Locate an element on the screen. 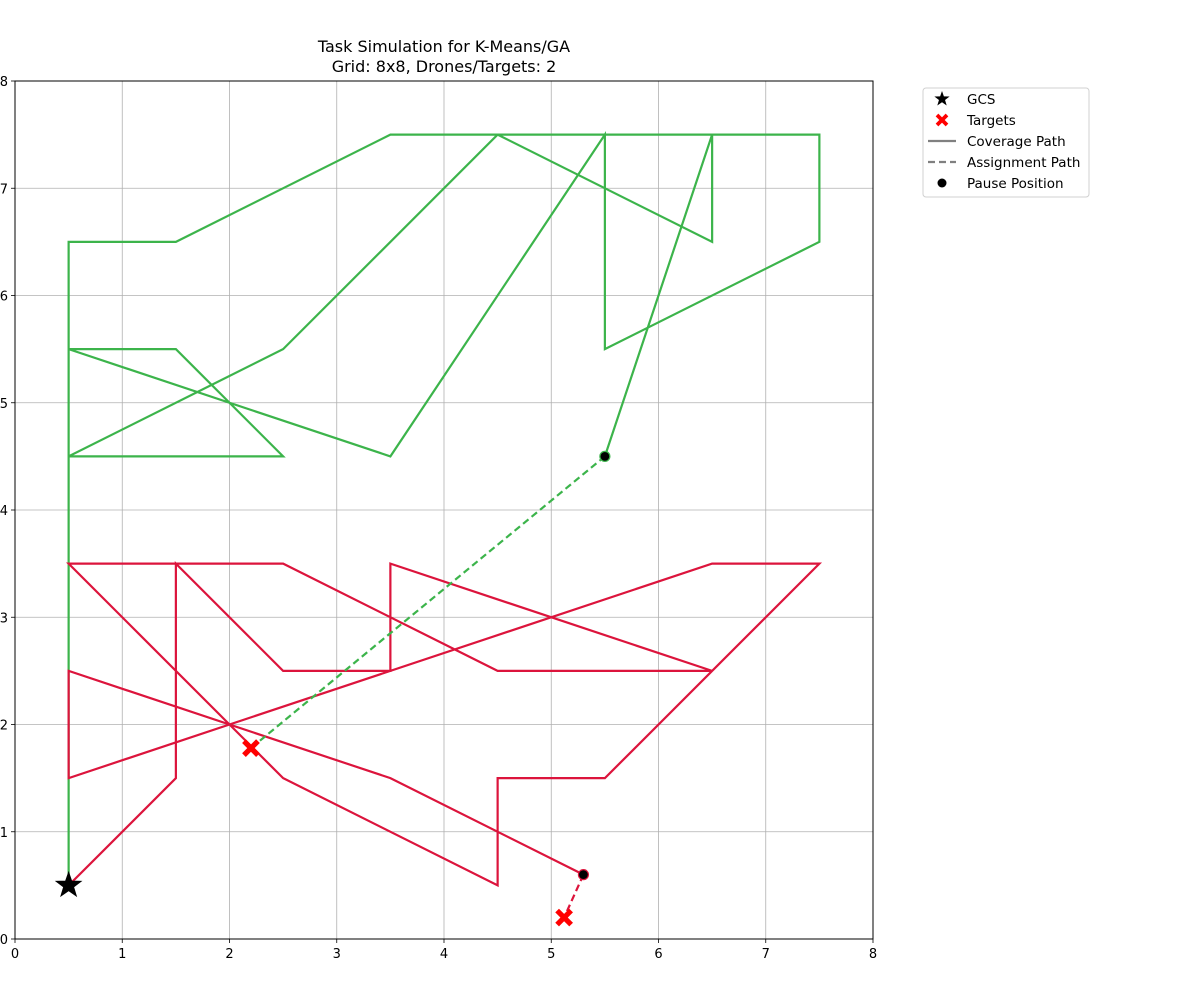 The width and height of the screenshot is (1200, 1000). legend-dot-icon is located at coordinates (942, 183).